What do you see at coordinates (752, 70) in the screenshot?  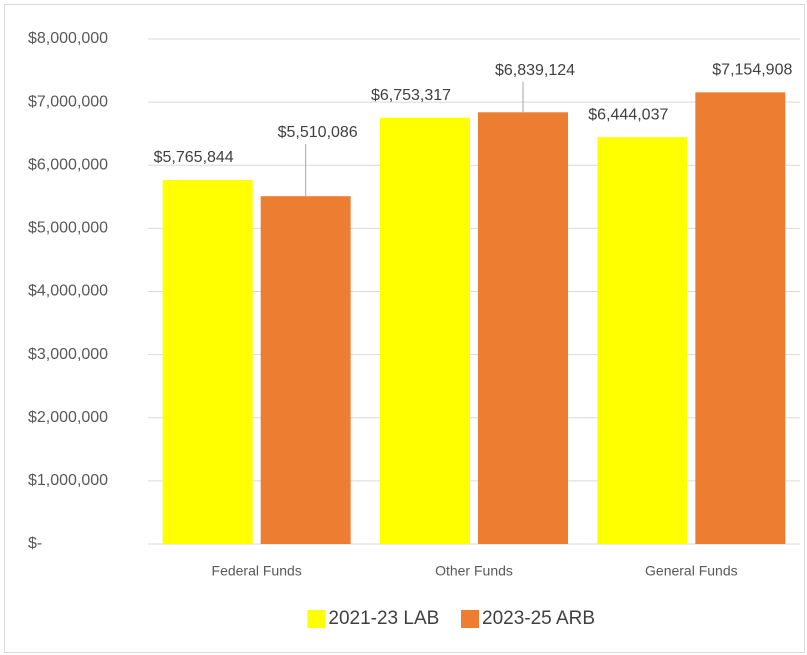 I see `data-label: $7,154,908` at bounding box center [752, 70].